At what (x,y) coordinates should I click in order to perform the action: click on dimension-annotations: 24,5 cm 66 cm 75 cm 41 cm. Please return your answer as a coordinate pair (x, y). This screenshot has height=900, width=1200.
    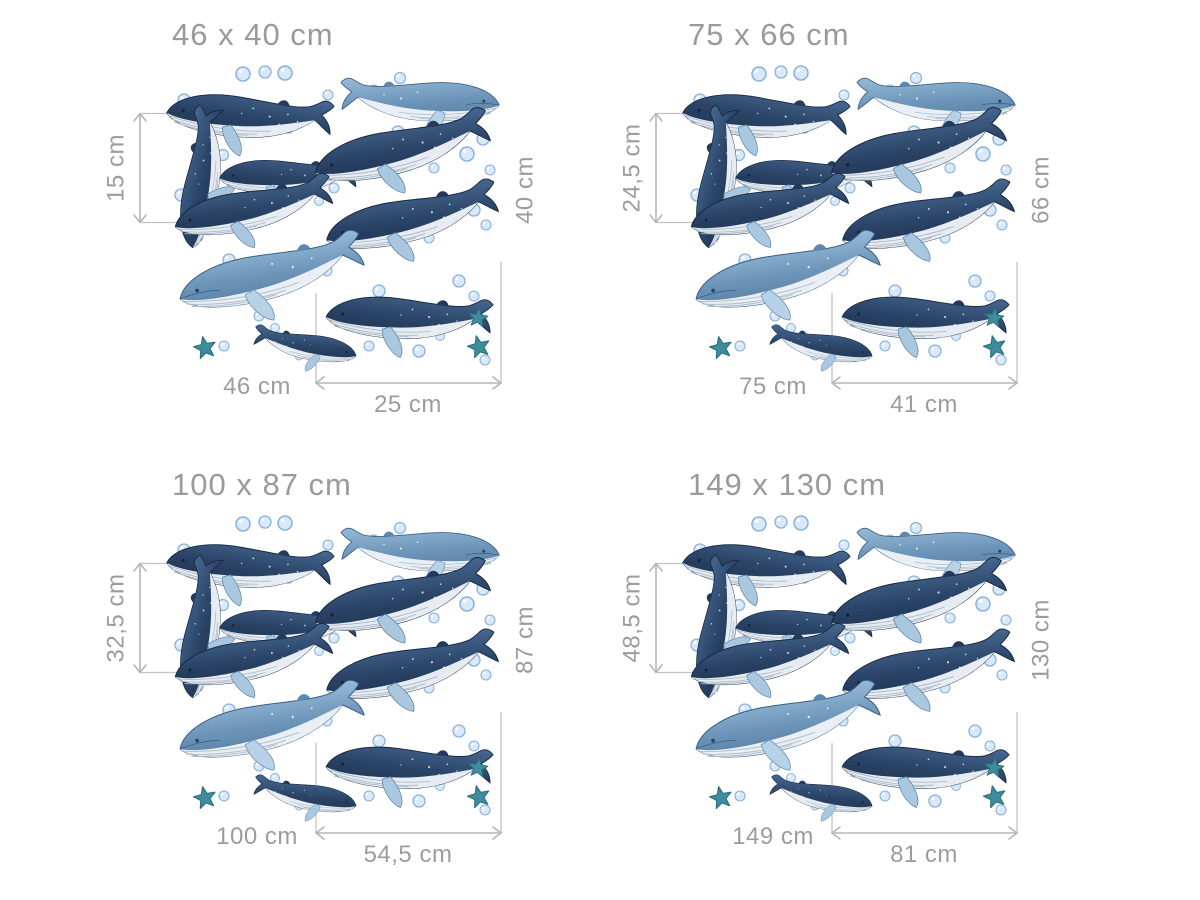
    Looking at the image, I should click on (836, 265).